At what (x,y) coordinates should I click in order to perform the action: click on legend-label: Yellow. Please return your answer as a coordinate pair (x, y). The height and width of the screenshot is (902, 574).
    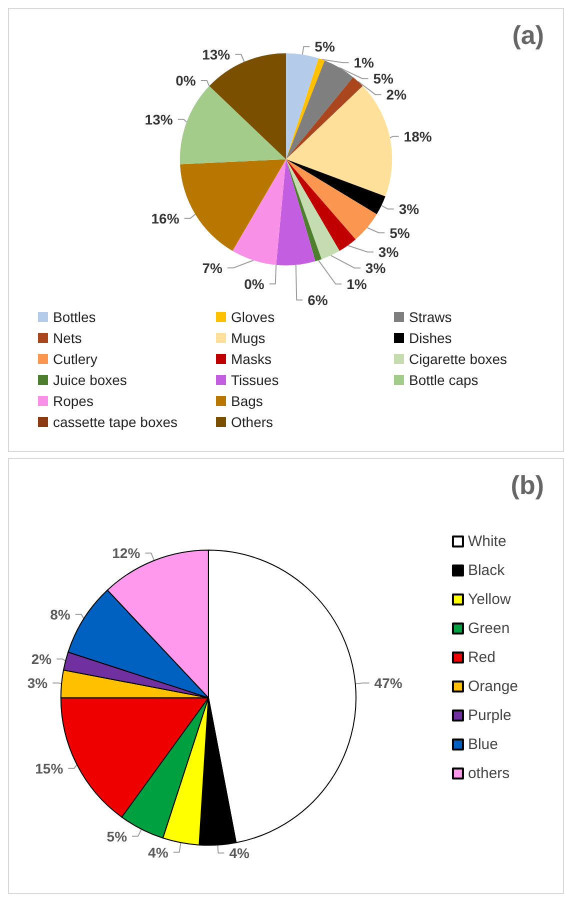
    Looking at the image, I should click on (489, 599).